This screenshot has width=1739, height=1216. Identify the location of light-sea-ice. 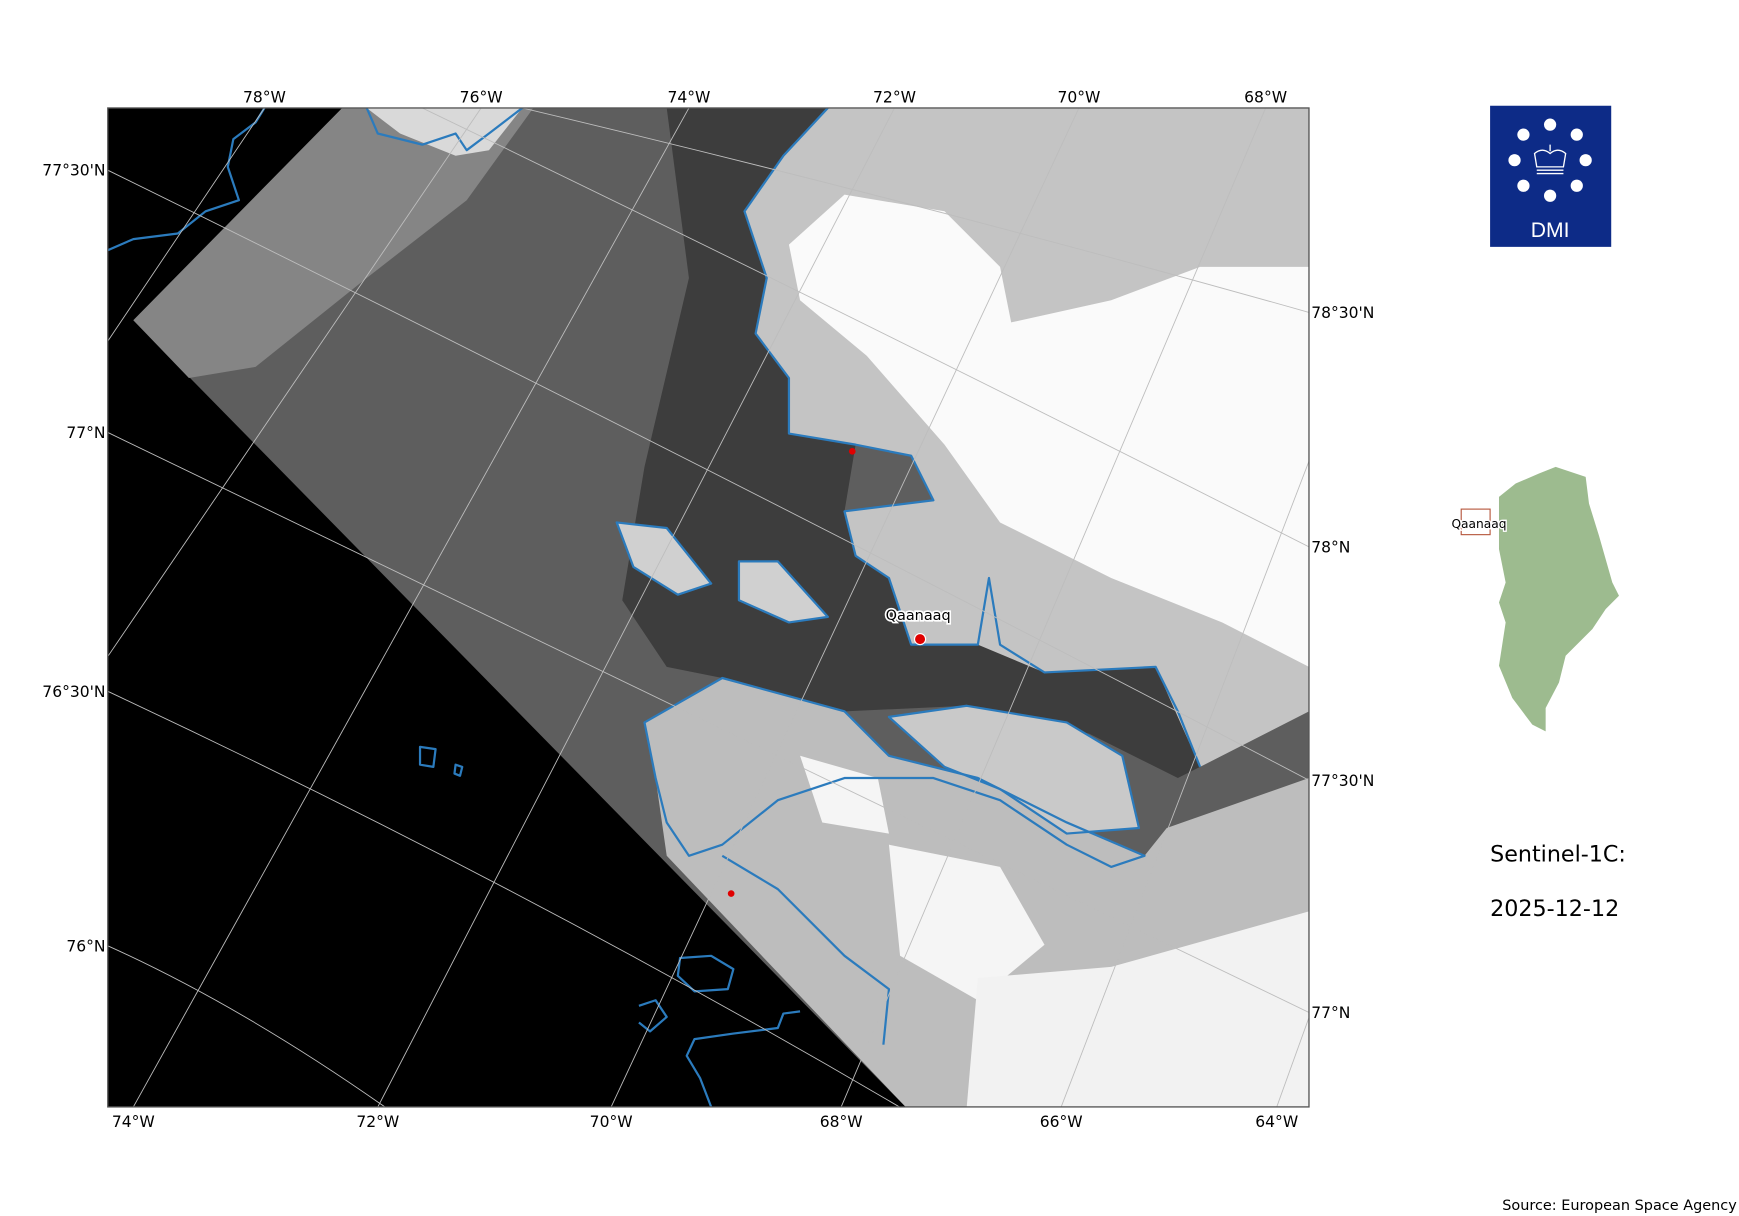
(333, 242).